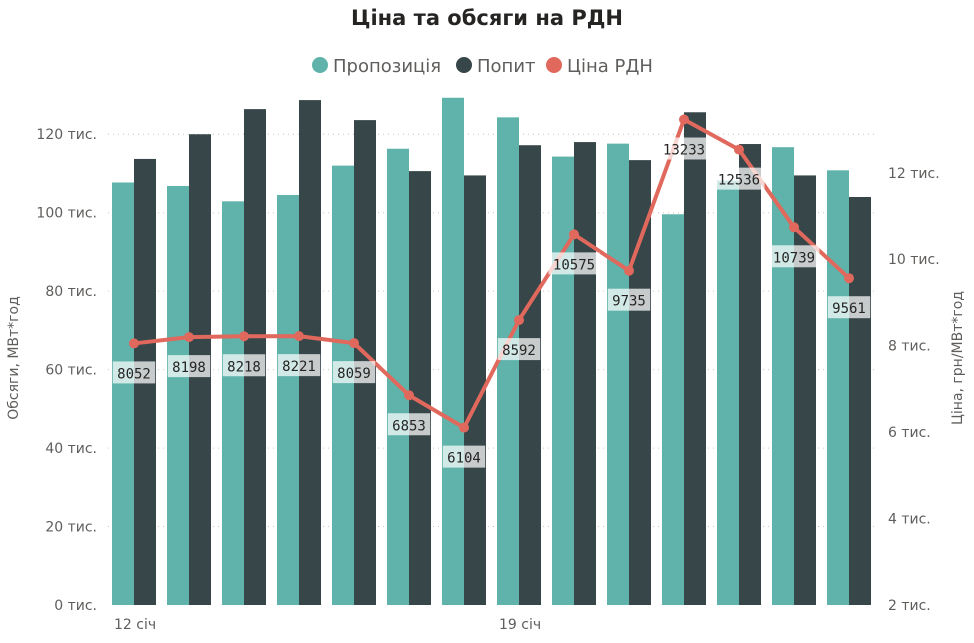  What do you see at coordinates (610, 66) in the screenshot?
I see `legend-label-price: Ціна РДН` at bounding box center [610, 66].